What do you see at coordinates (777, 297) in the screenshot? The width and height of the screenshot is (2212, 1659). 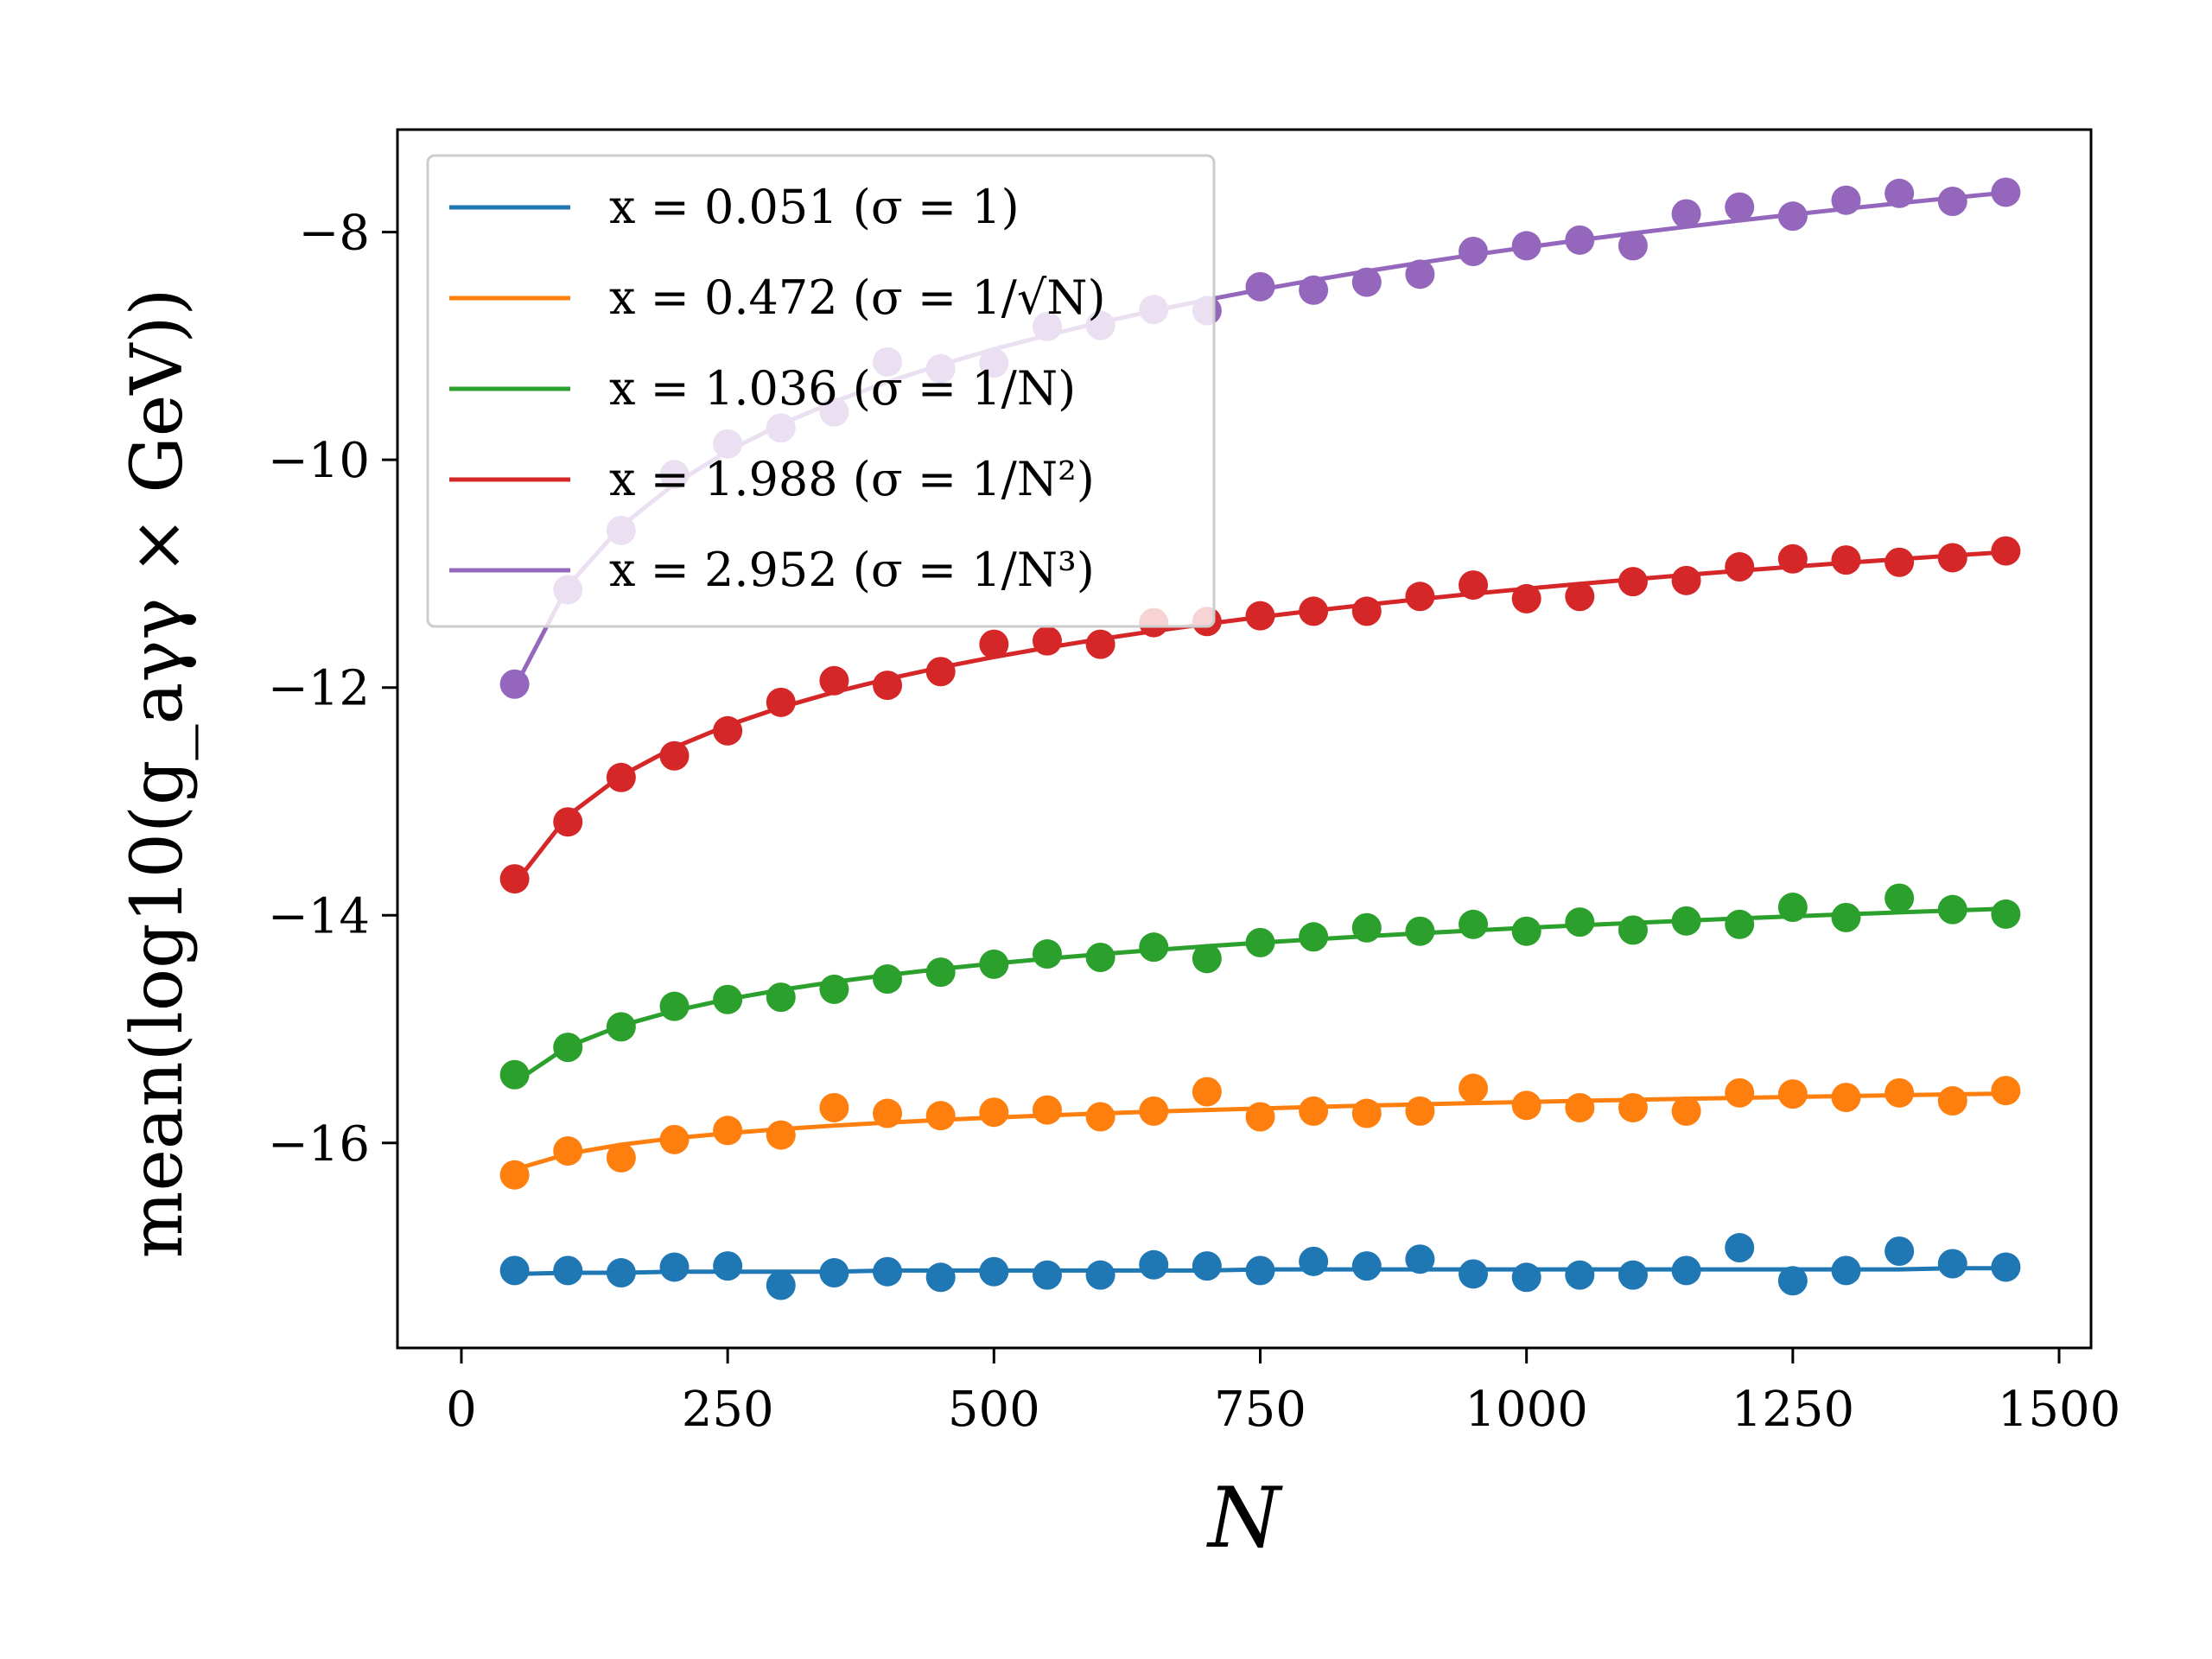 I see `legend-item-orange: x = 0.472 (σ = 1/√N)` at bounding box center [777, 297].